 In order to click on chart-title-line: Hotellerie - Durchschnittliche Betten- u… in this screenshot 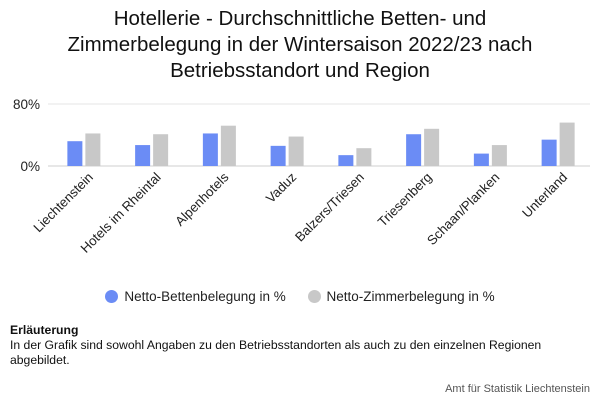, I will do `click(300, 18)`.